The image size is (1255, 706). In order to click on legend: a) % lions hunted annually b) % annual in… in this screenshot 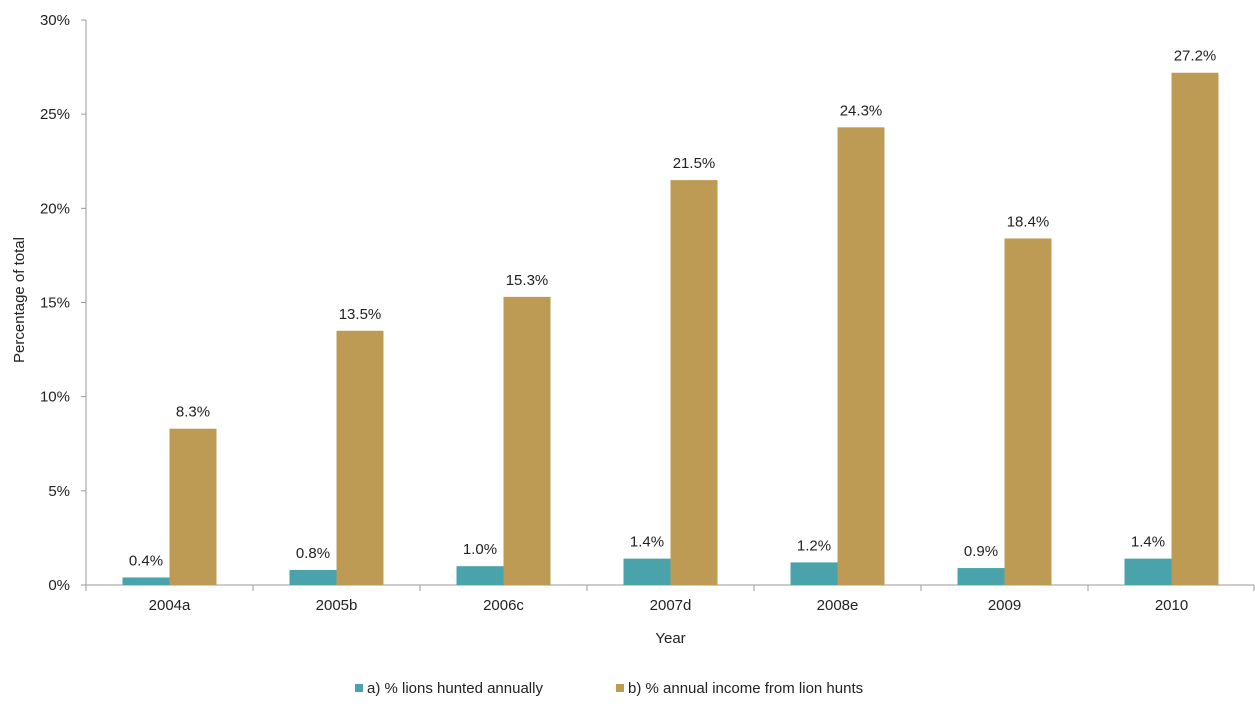, I will do `click(609, 688)`.